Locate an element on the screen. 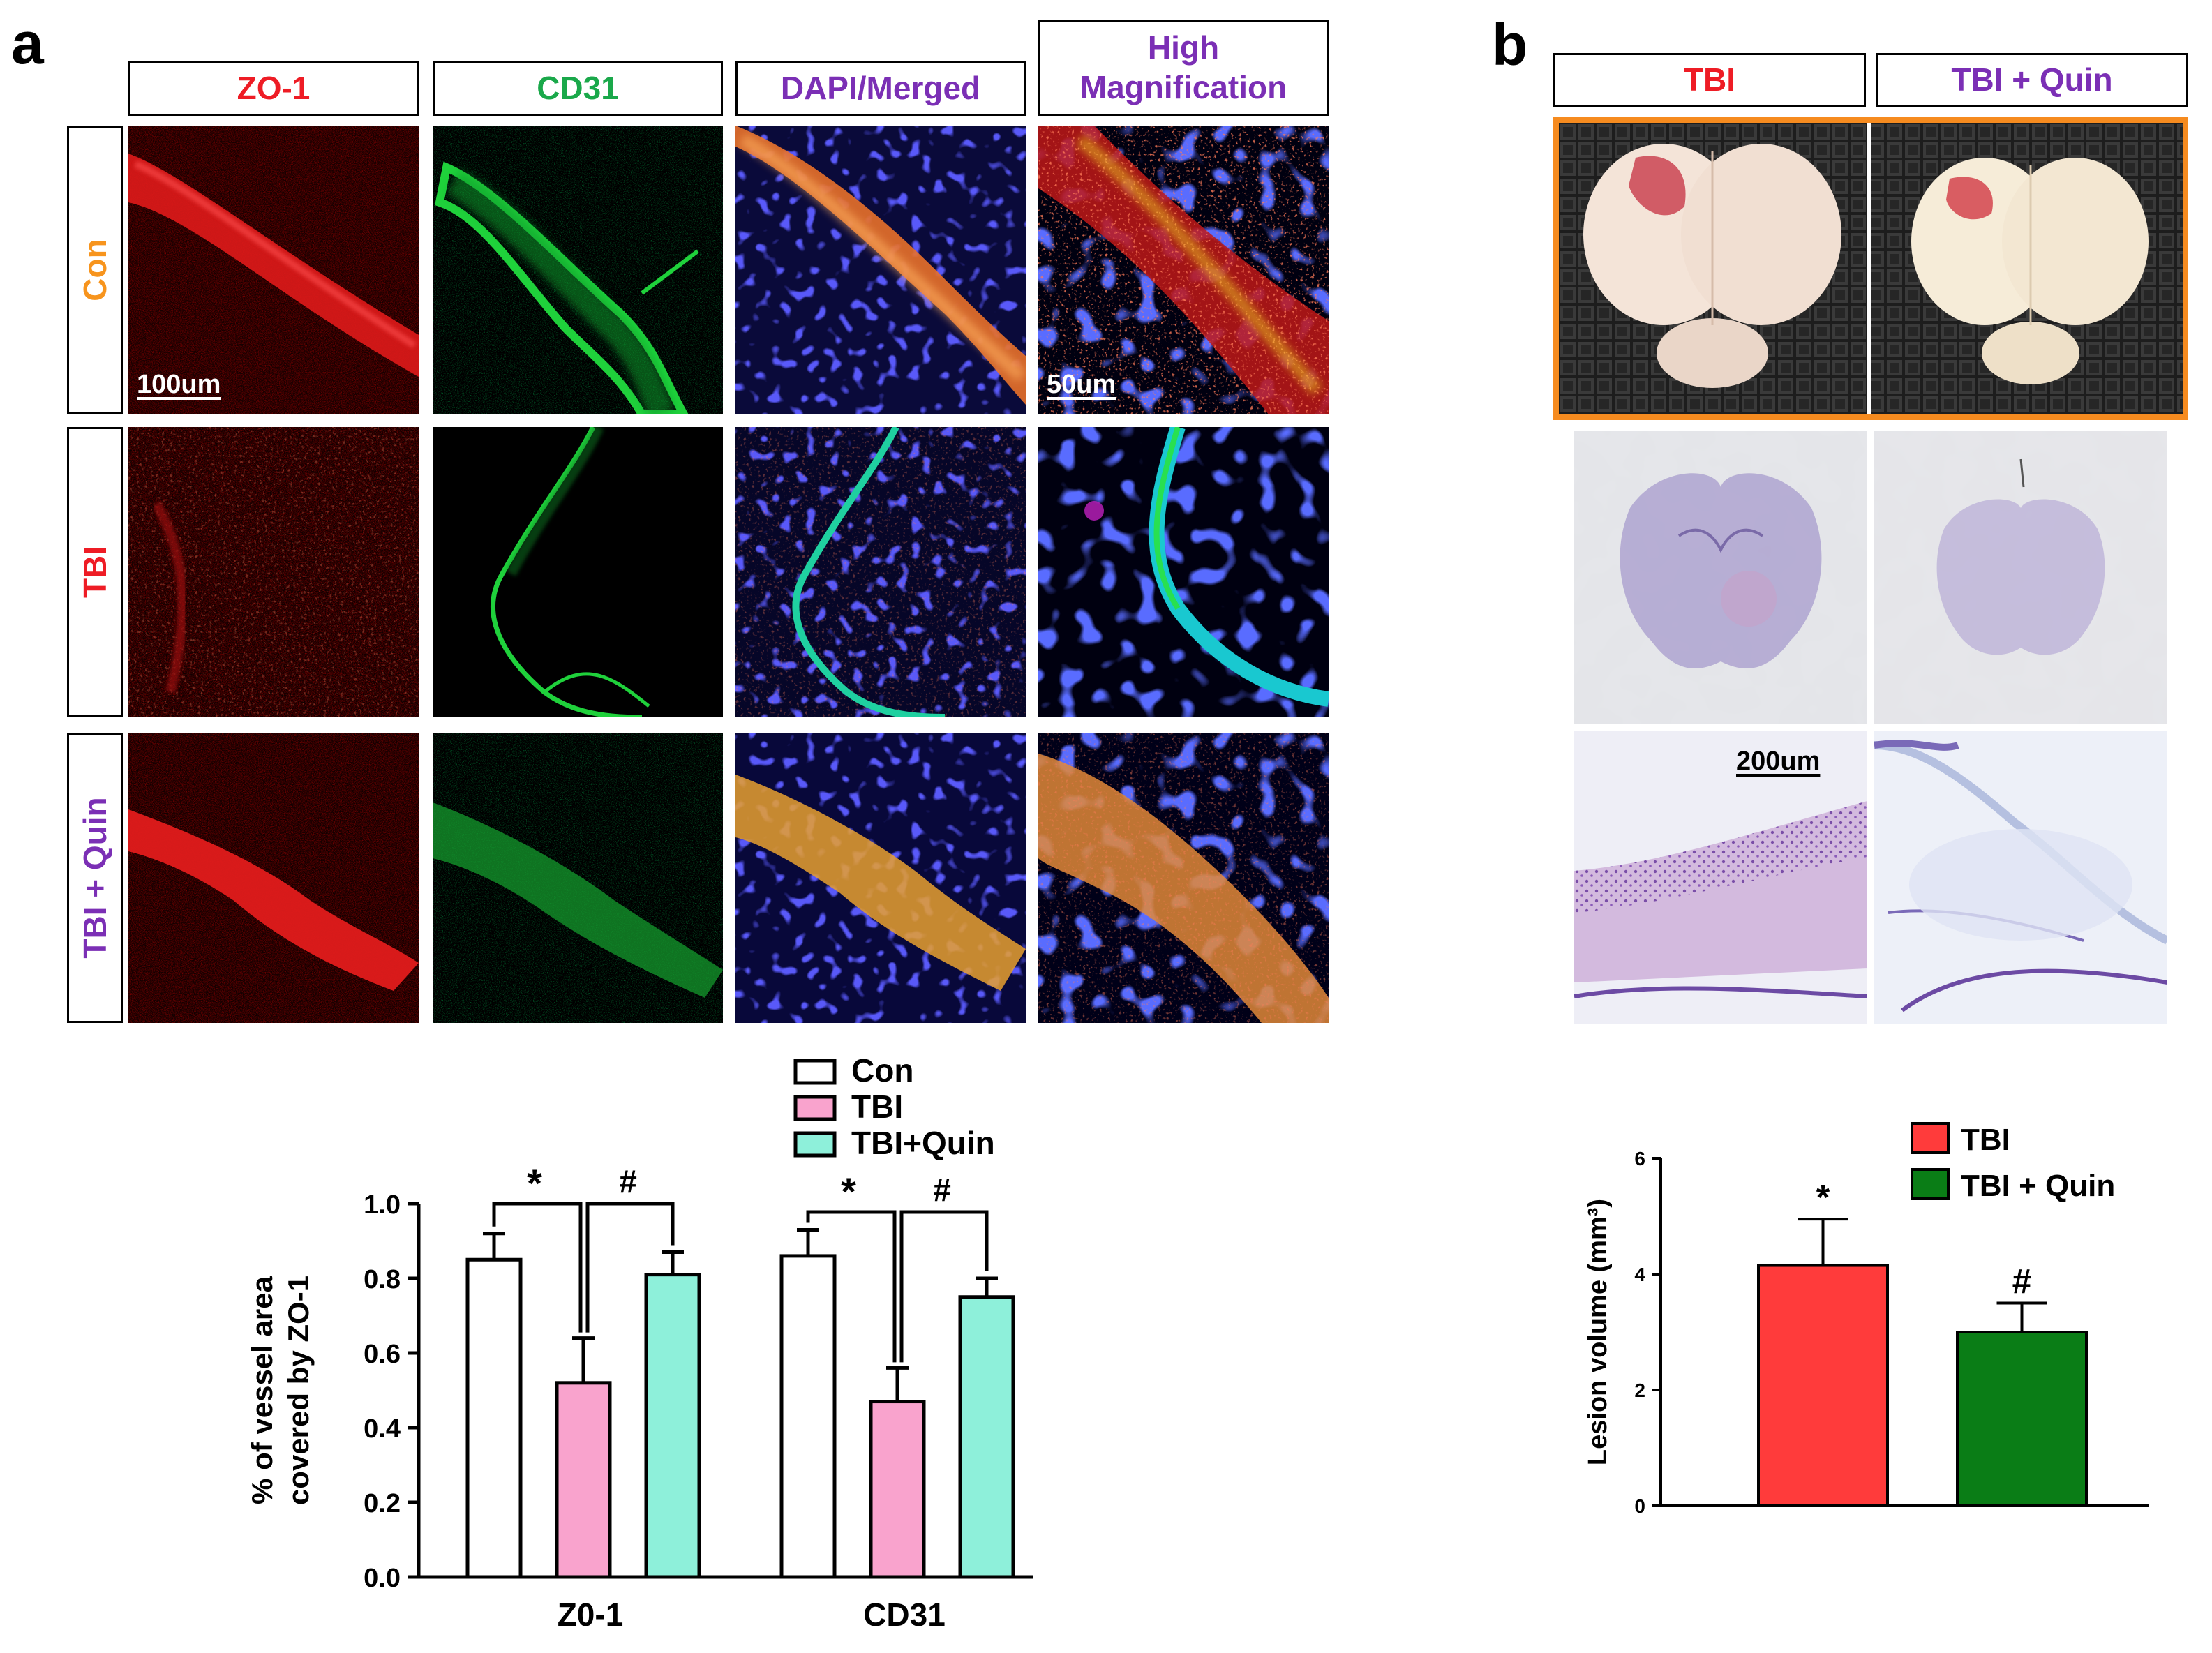 Image resolution: width=2212 pixels, height=1653 pixels. col-header-b-tbi: TBI is located at coordinates (1710, 80).